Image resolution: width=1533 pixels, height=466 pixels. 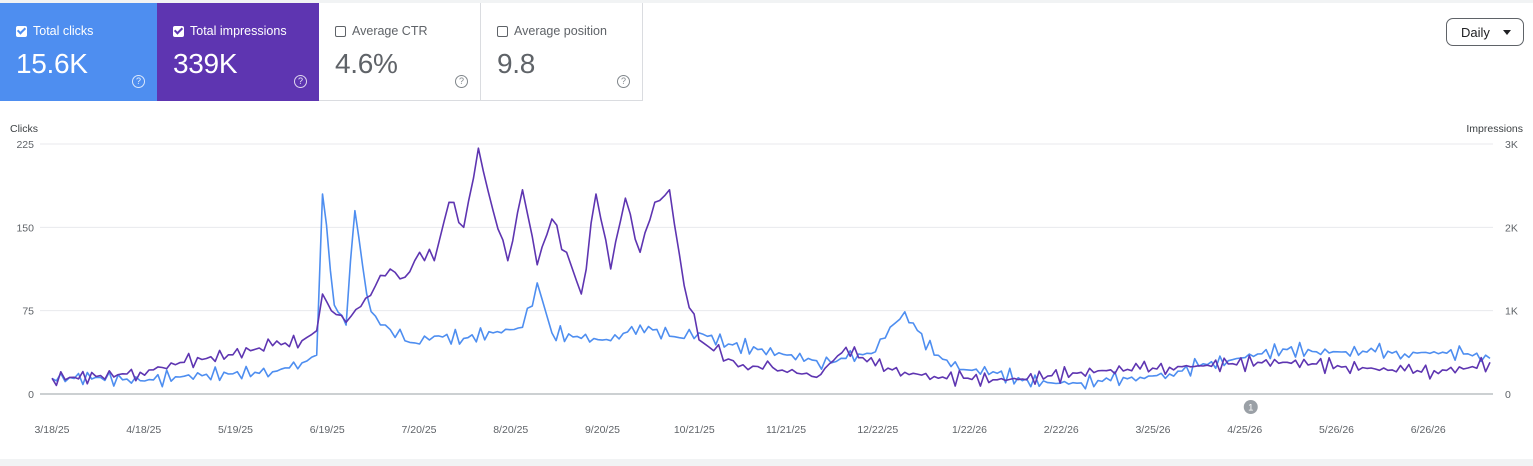 I want to click on right-tick-label: 1K, so click(x=1511, y=312).